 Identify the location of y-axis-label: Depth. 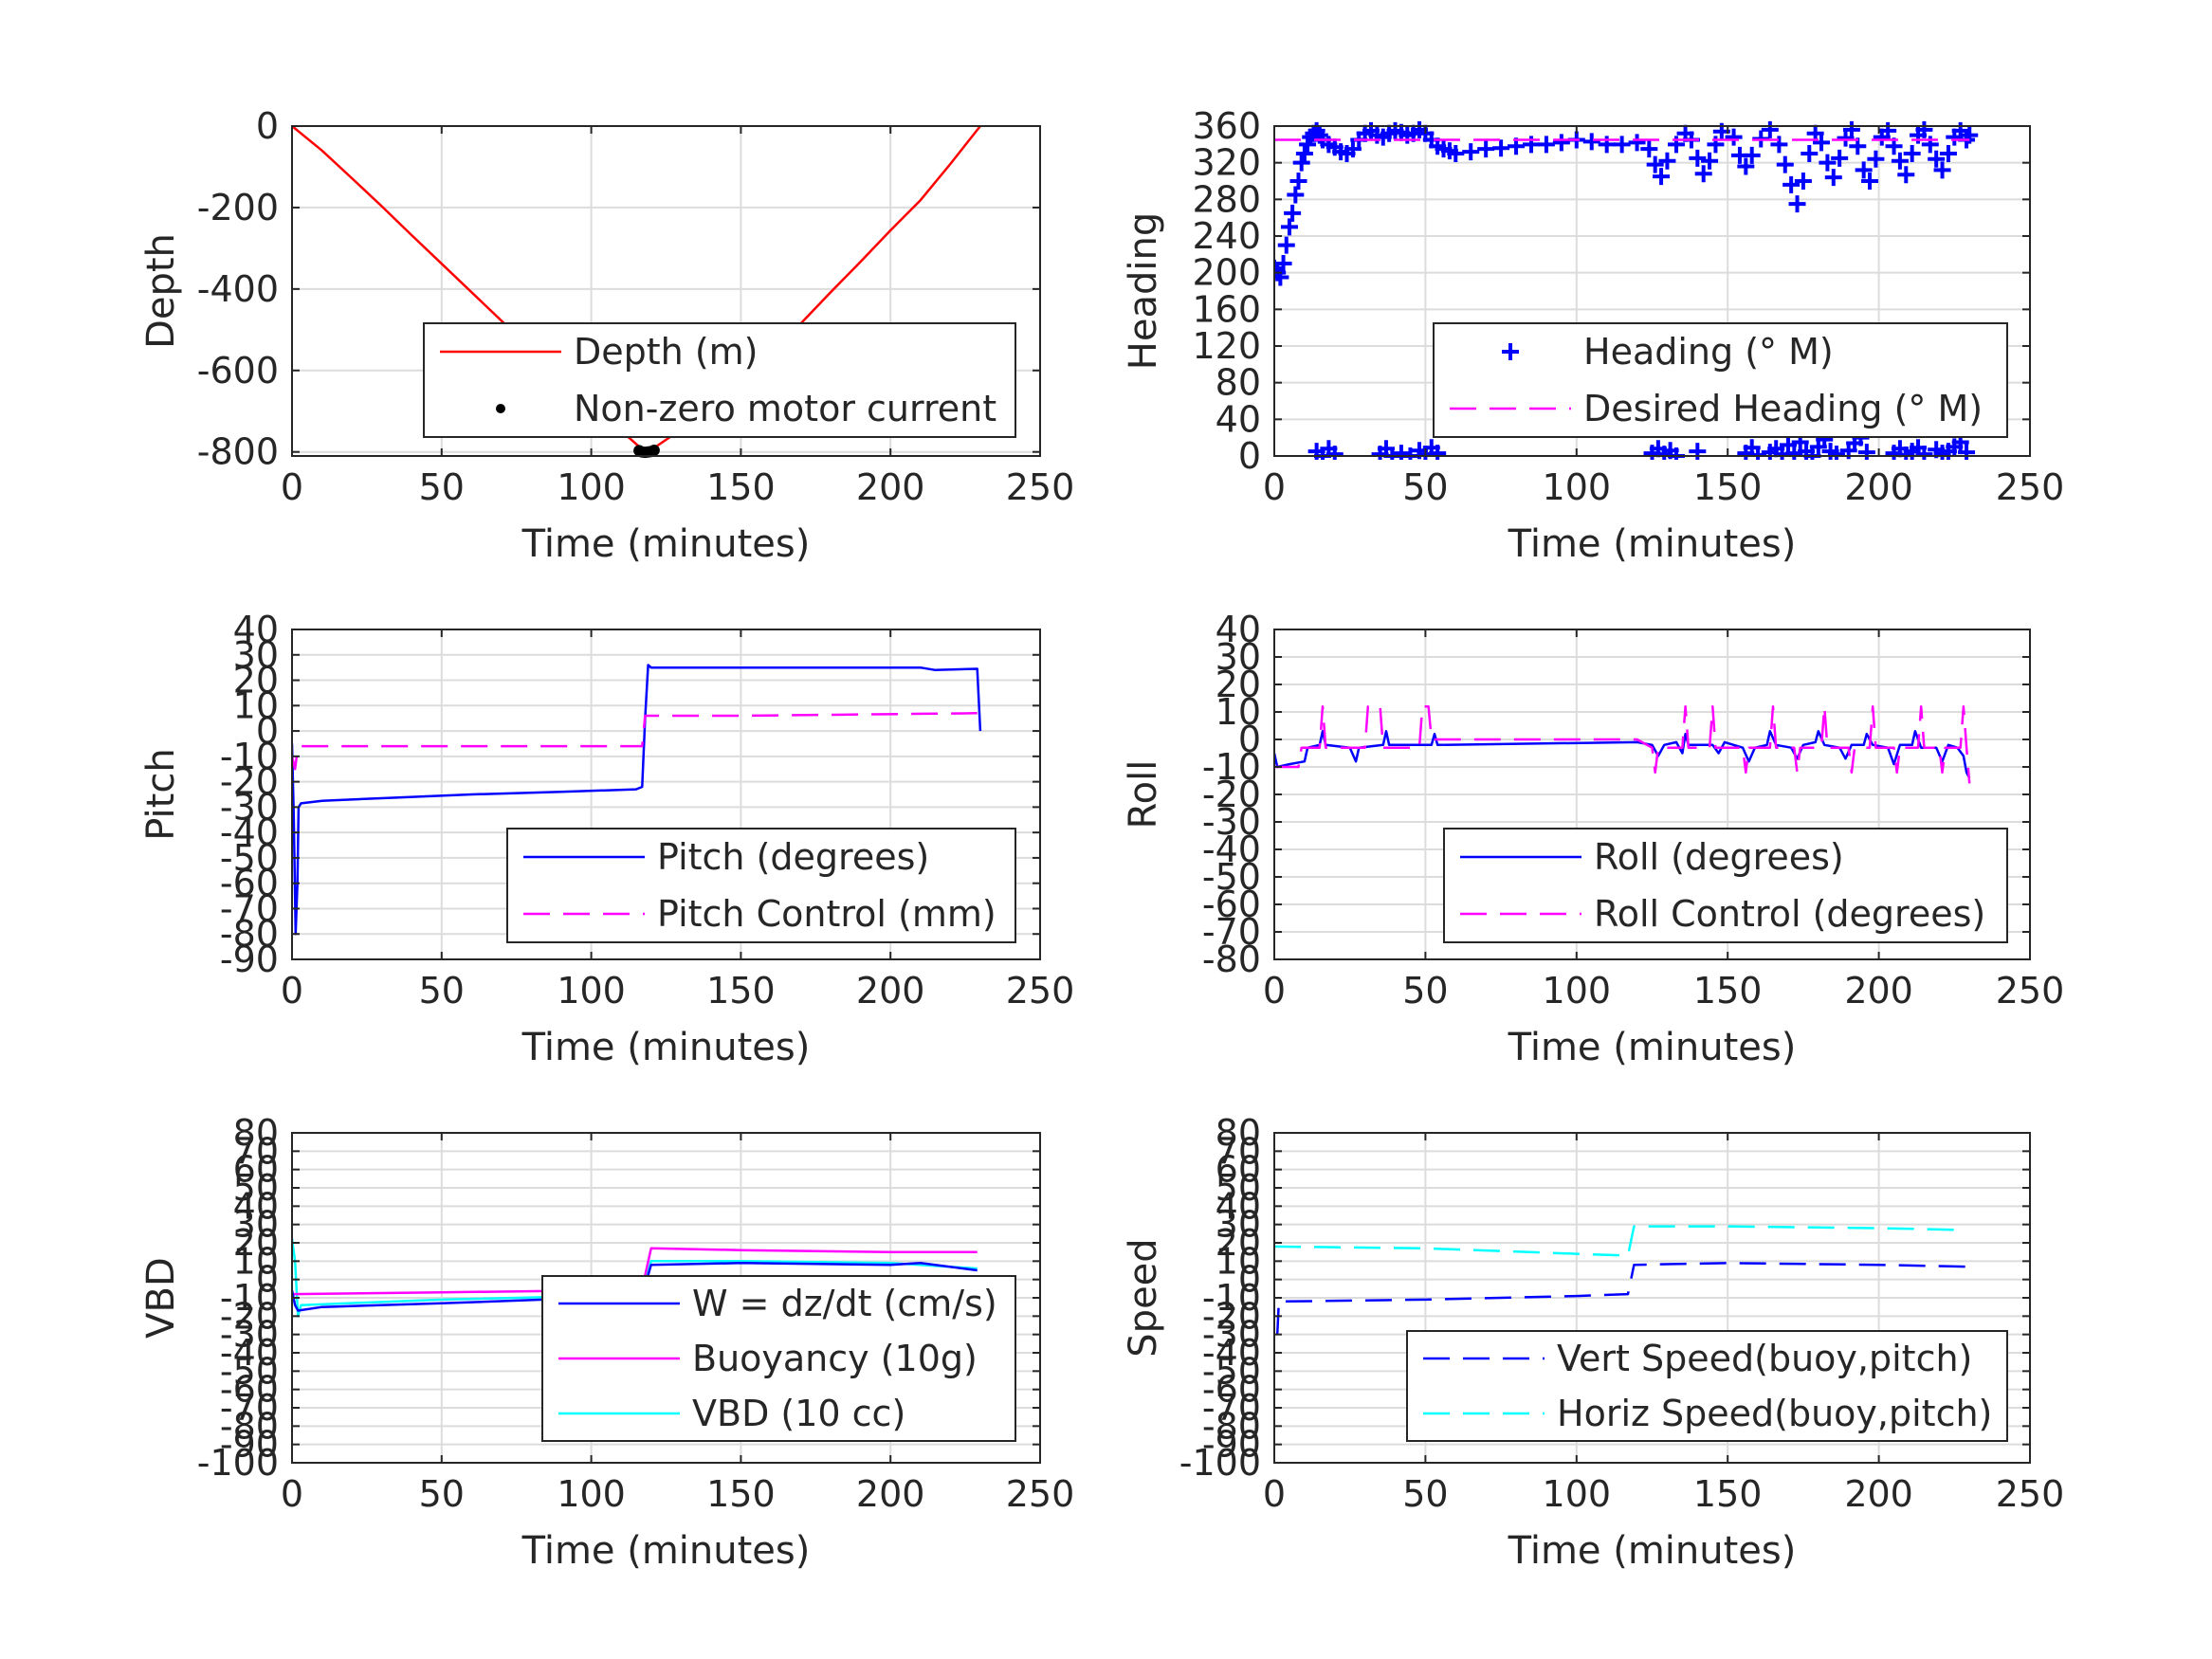
(161, 291).